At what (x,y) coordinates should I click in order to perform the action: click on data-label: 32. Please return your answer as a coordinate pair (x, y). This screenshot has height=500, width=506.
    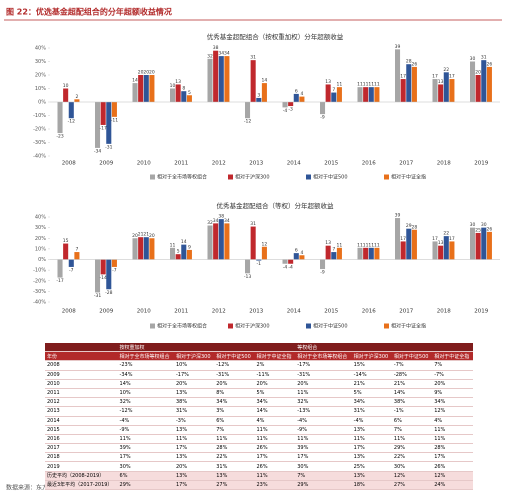
    Looking at the image, I should click on (210, 223).